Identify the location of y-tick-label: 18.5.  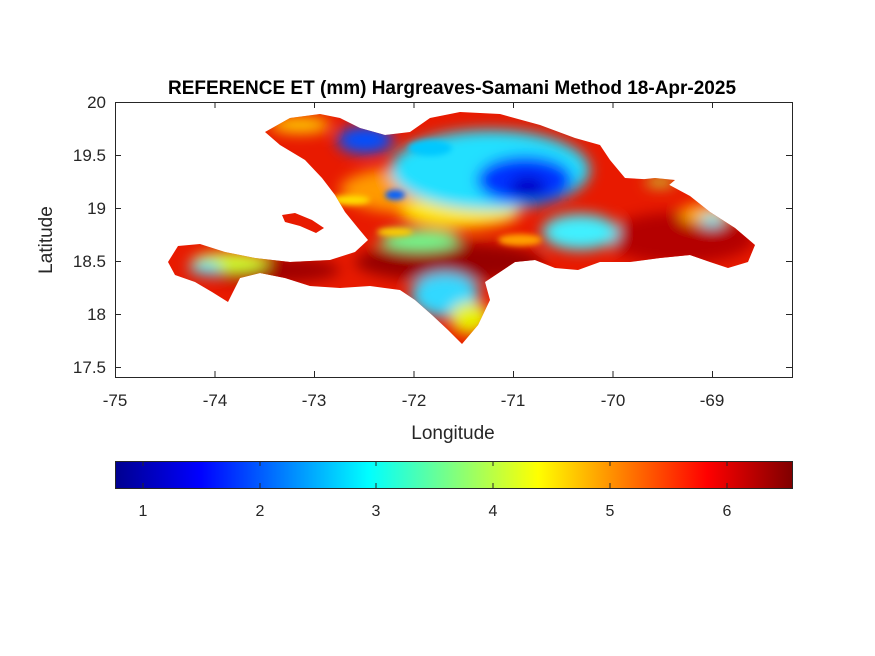
(89, 261).